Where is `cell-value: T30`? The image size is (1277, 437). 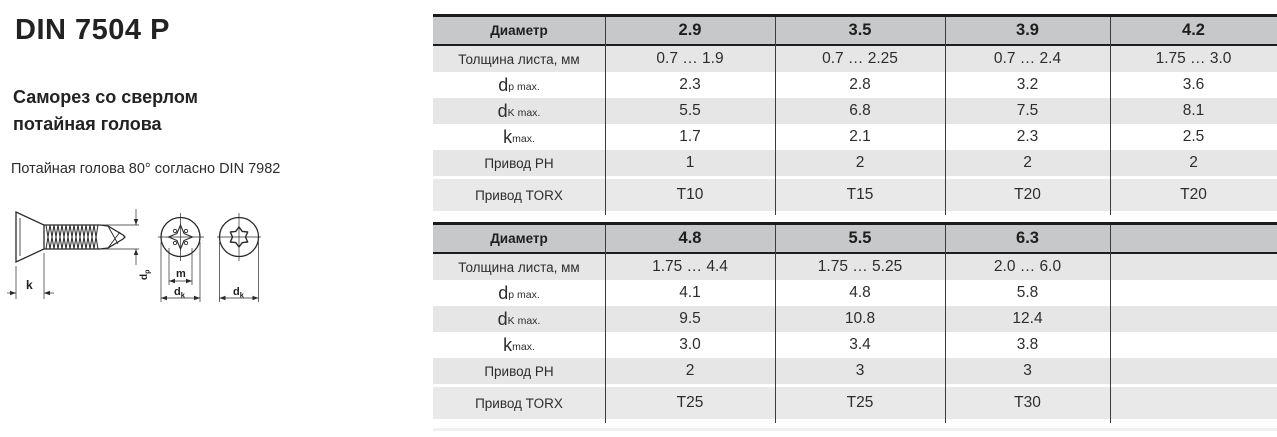
cell-value: T30 is located at coordinates (1027, 402).